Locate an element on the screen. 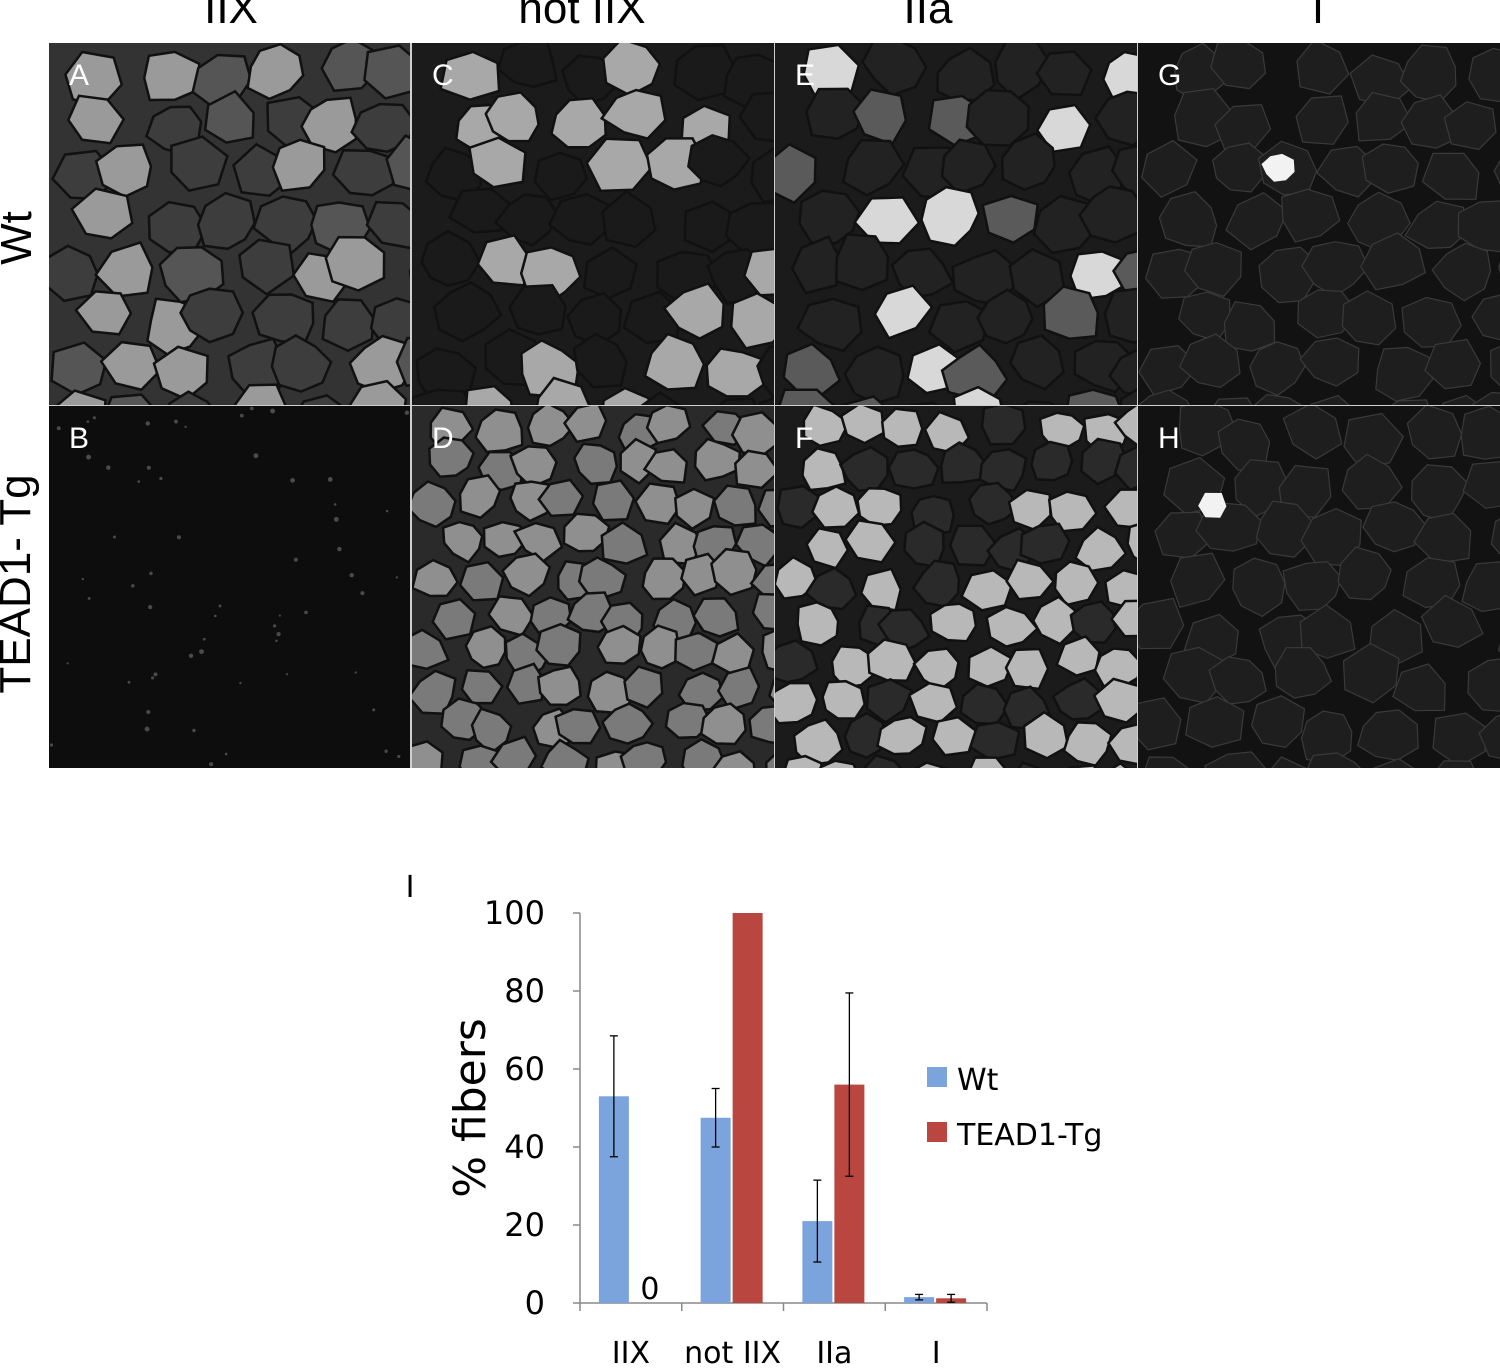 The height and width of the screenshot is (1371, 1500). row-label-tead1-tg: TEAD1- Tg is located at coordinates (20, 584).